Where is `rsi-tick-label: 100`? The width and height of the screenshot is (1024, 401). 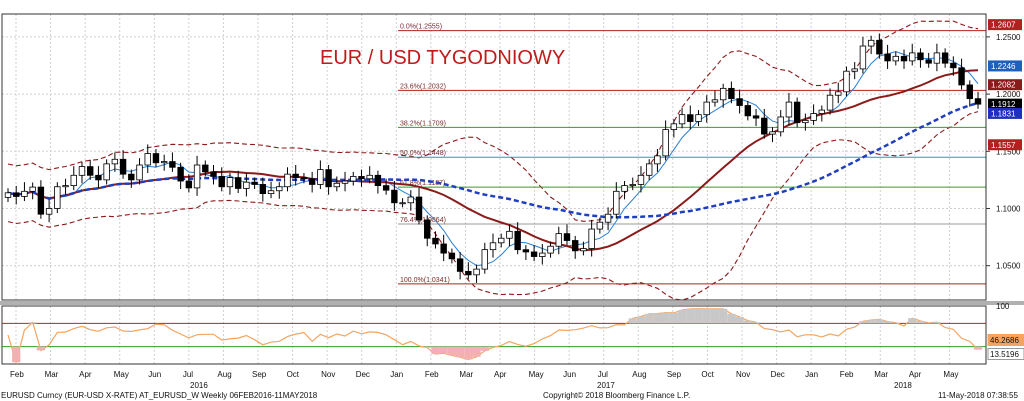
rsi-tick-label: 100 is located at coordinates (1003, 306).